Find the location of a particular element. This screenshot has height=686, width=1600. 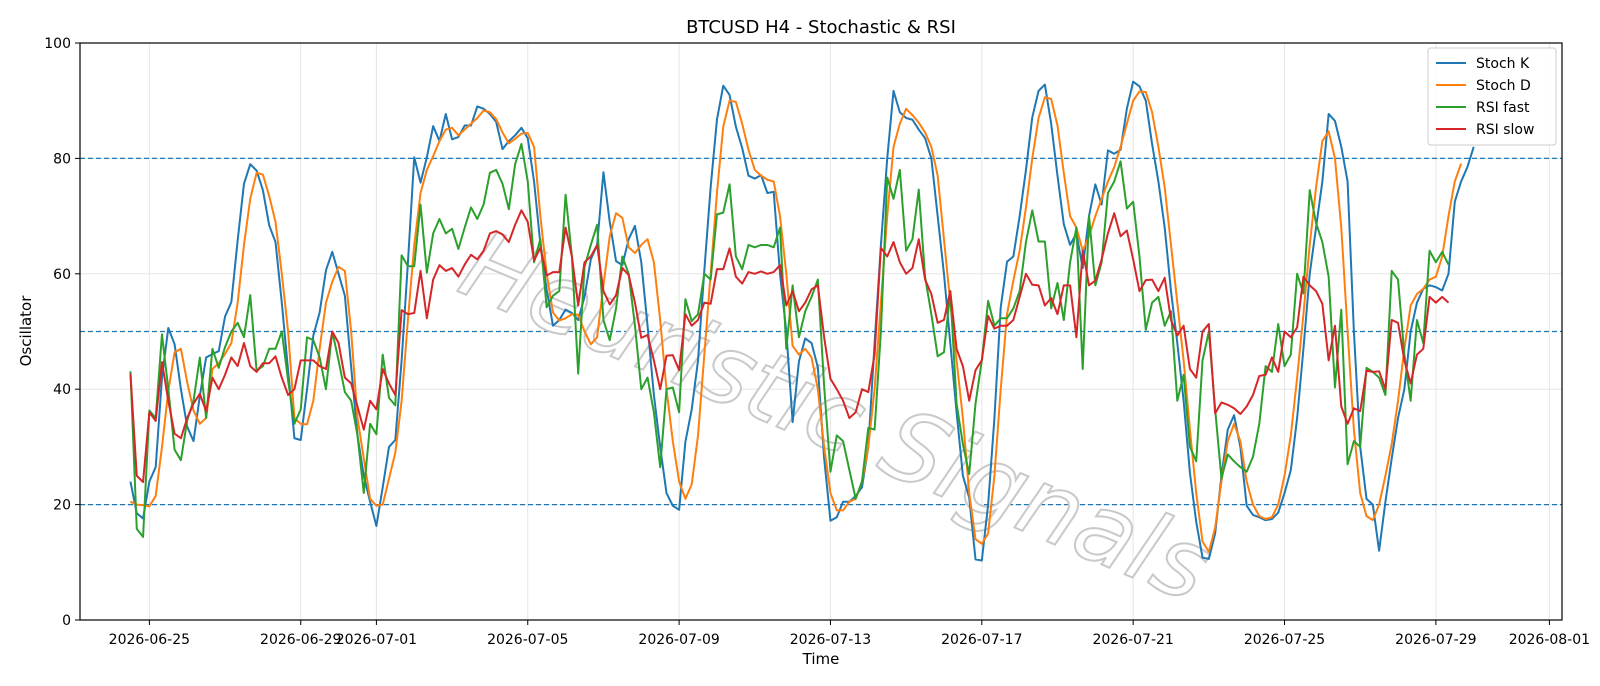

y-tick-label: 60 is located at coordinates (62, 275).